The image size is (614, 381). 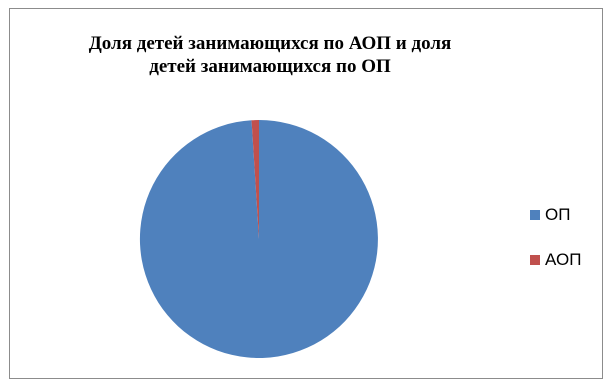 What do you see at coordinates (255, 179) in the screenshot?
I see `pie-slice-aop` at bounding box center [255, 179].